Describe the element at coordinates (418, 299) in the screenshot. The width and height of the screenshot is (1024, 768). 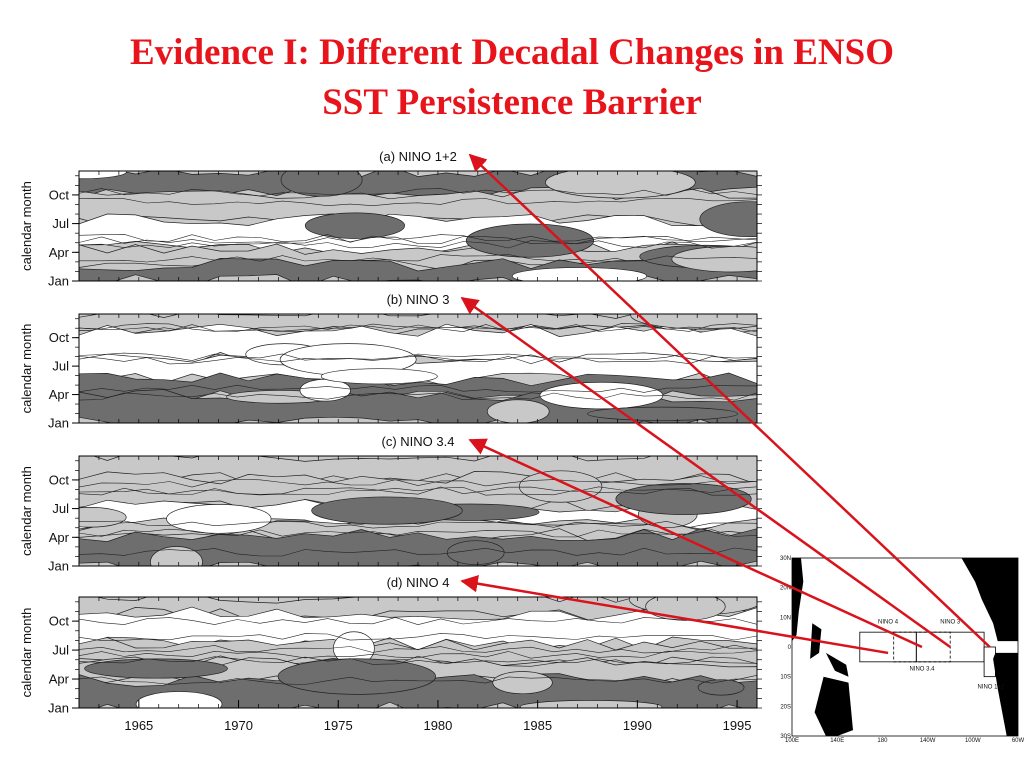
I see `panel-title: (b) NINO 3` at that location.